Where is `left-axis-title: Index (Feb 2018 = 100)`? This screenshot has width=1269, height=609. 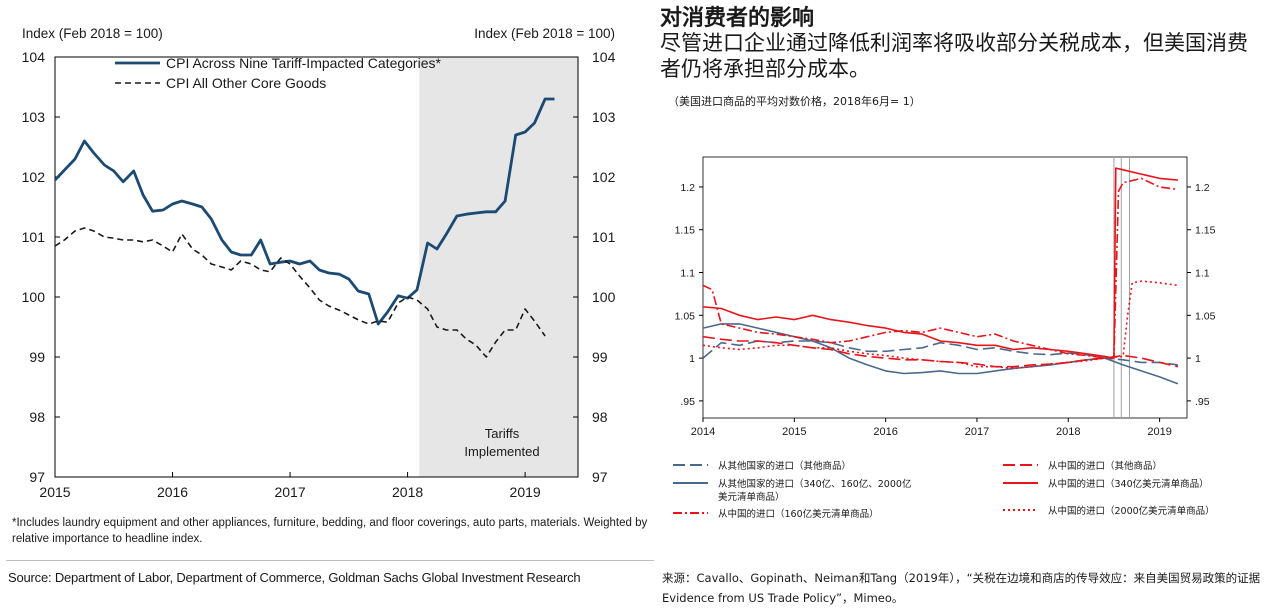
left-axis-title: Index (Feb 2018 = 100) is located at coordinates (92, 33).